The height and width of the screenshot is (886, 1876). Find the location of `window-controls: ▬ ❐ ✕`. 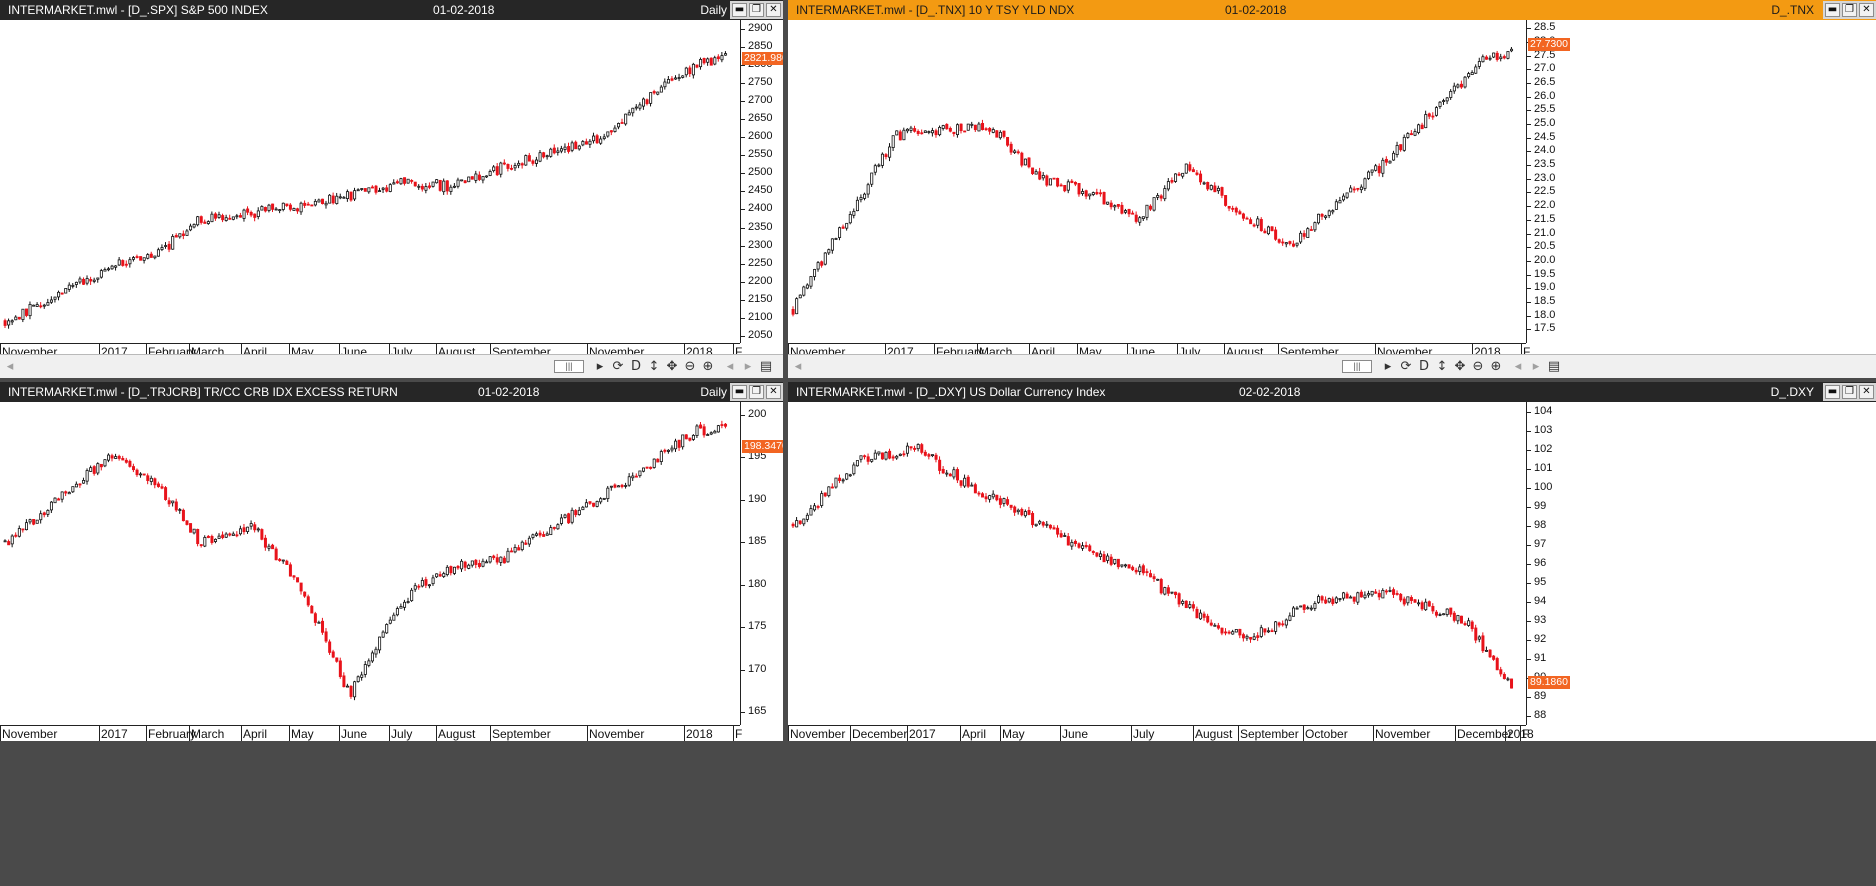

window-controls: ▬ ❐ ✕ is located at coordinates (1849, 10).